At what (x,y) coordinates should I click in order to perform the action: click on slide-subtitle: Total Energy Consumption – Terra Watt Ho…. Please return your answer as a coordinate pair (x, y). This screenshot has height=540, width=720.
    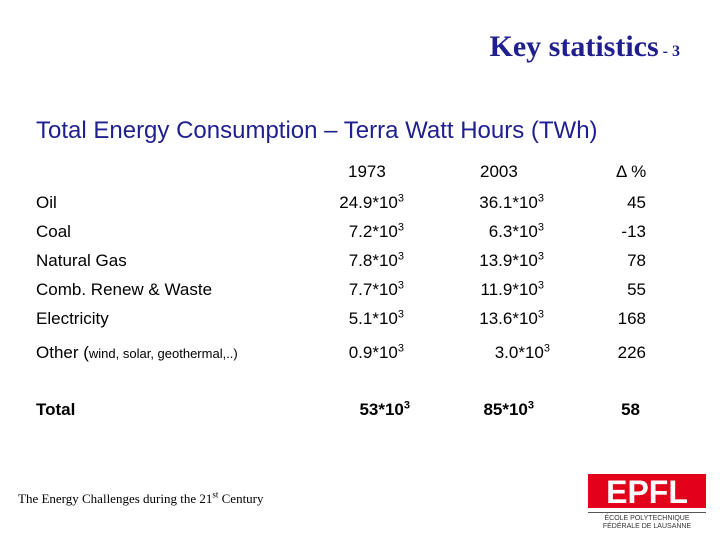
    Looking at the image, I should click on (317, 130).